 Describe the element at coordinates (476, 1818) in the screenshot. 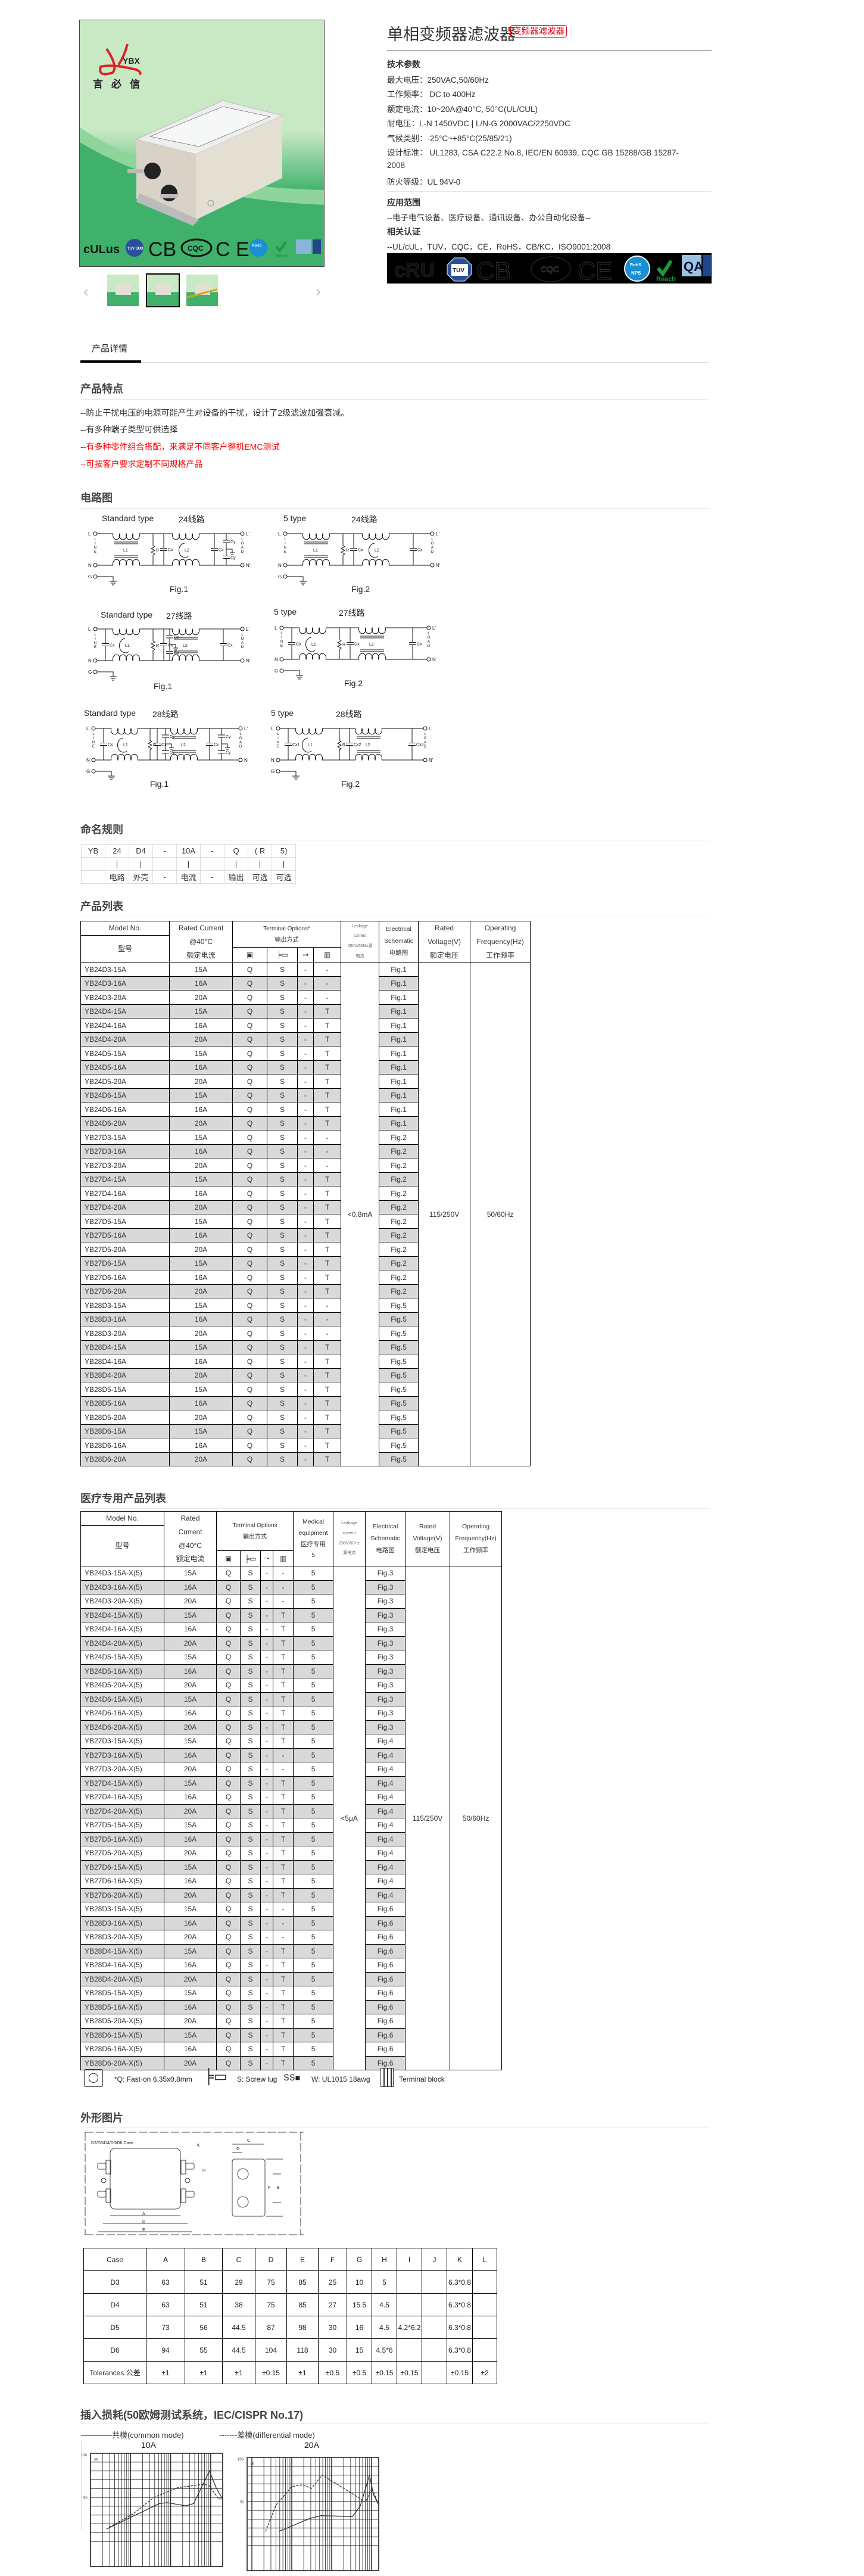

I see `operating-frequency-cell: 50/60Hz` at that location.